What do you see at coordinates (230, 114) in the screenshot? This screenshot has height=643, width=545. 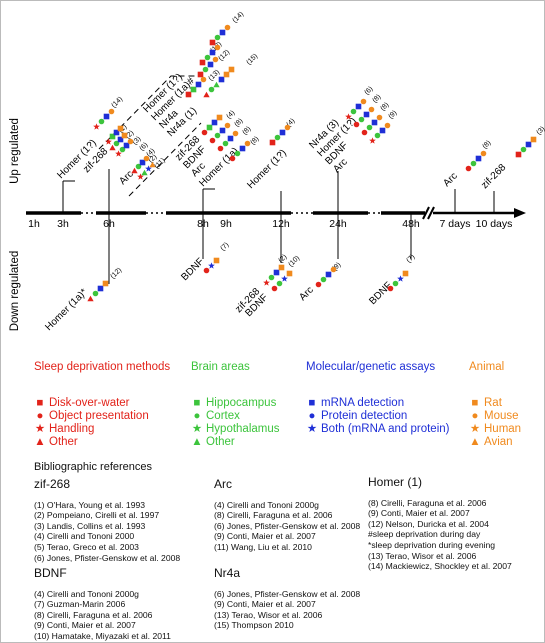 I see `cite-zif8: (4)` at bounding box center [230, 114].